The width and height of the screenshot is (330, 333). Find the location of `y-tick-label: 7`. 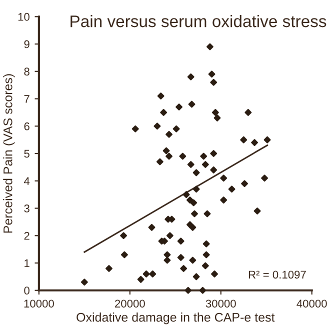

y-tick-label: 7 is located at coordinates (27, 99).